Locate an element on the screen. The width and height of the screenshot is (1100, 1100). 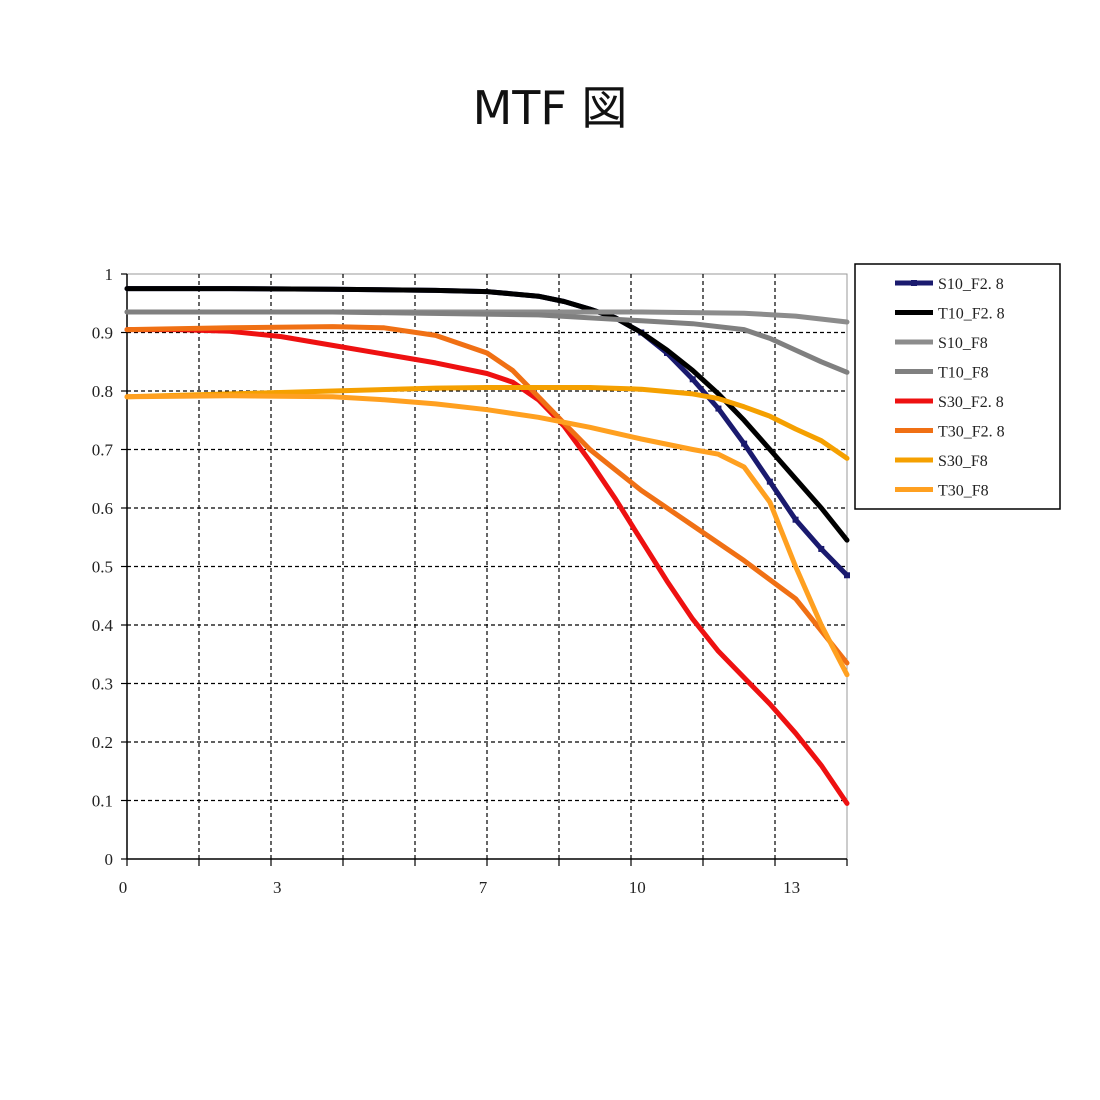
x-tick-label: 0 is located at coordinates (123, 887).